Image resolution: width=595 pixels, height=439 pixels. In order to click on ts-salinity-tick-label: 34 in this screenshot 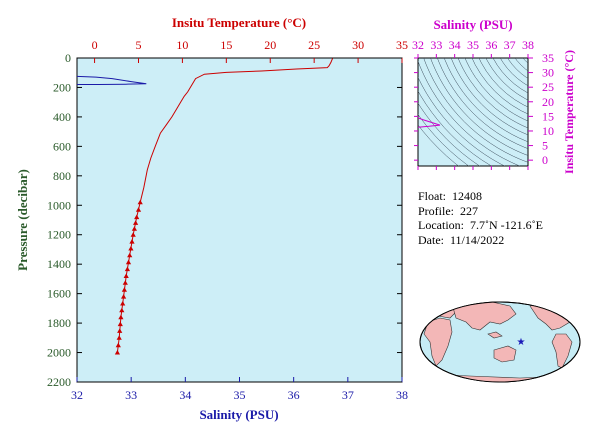, I will do `click(455, 45)`.